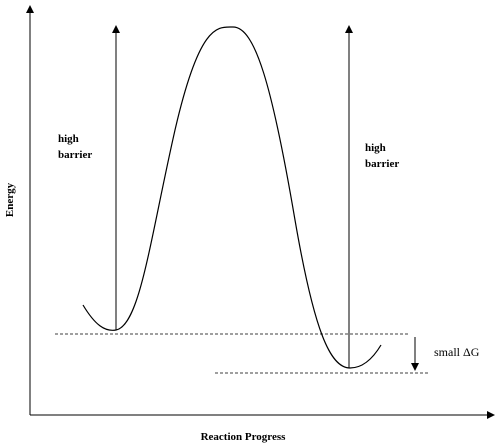 This screenshot has height=447, width=498. Describe the element at coordinates (244, 437) in the screenshot. I see `x-axis-label: Reaction Progress` at that location.